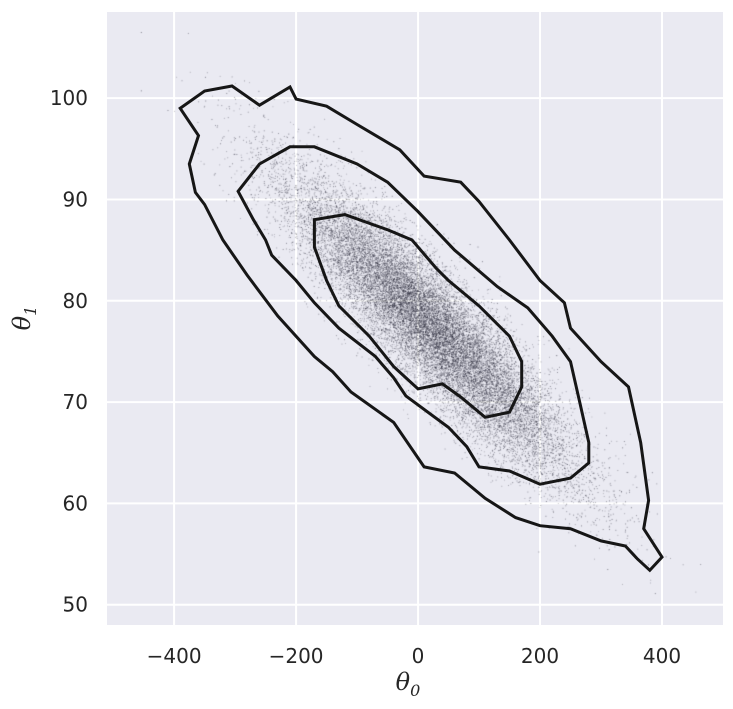 Image resolution: width=733 pixels, height=709 pixels. Describe the element at coordinates (24, 318) in the screenshot. I see `y-axis-label: θ1` at that location.